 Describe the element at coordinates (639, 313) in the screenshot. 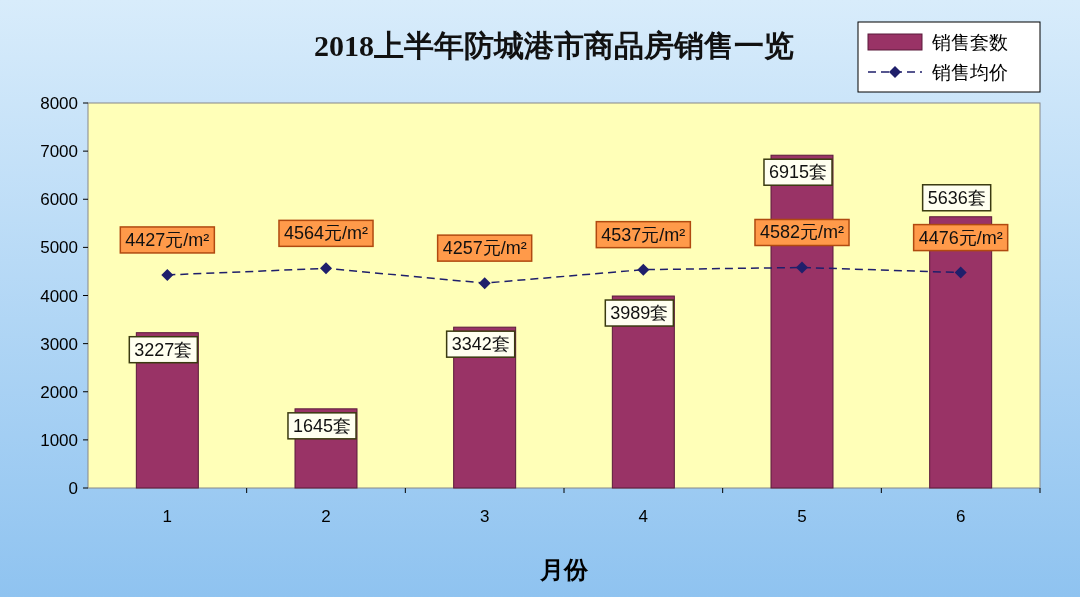

I see `data-label: 3989套` at that location.